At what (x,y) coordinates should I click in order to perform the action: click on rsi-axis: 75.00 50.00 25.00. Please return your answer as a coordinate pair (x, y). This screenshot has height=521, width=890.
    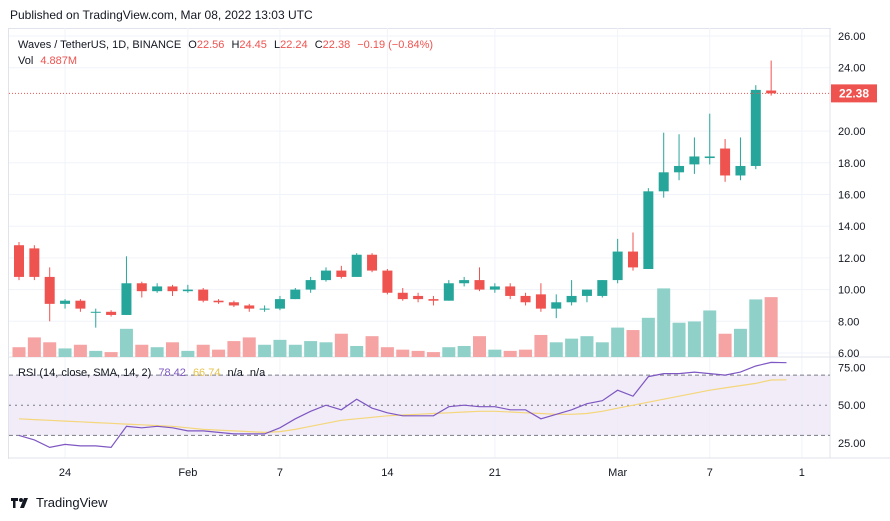
    Looking at the image, I should click on (852, 406).